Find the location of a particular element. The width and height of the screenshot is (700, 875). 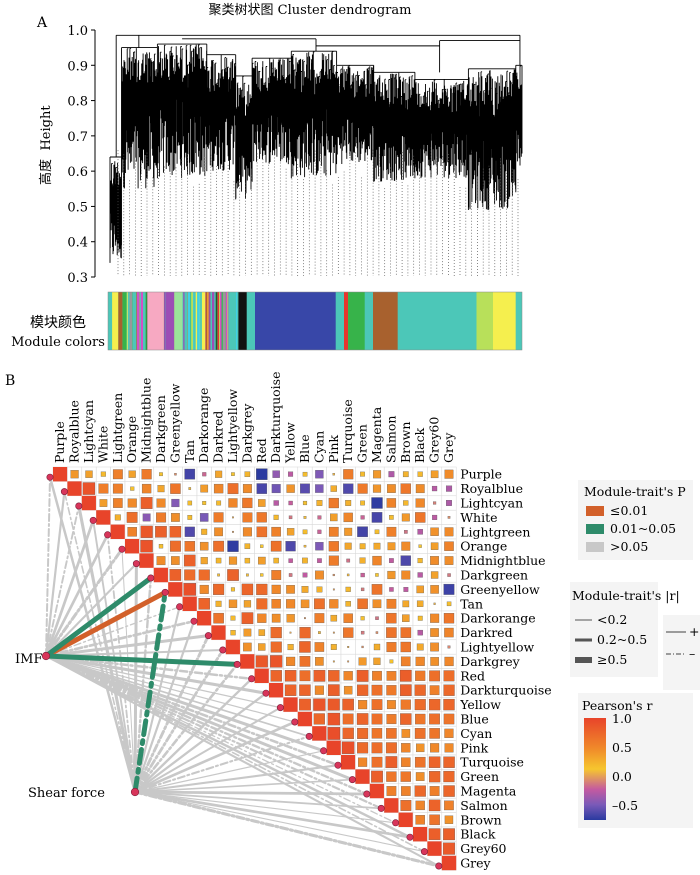

module-color-band-lightgreen is located at coordinates (178, 321).